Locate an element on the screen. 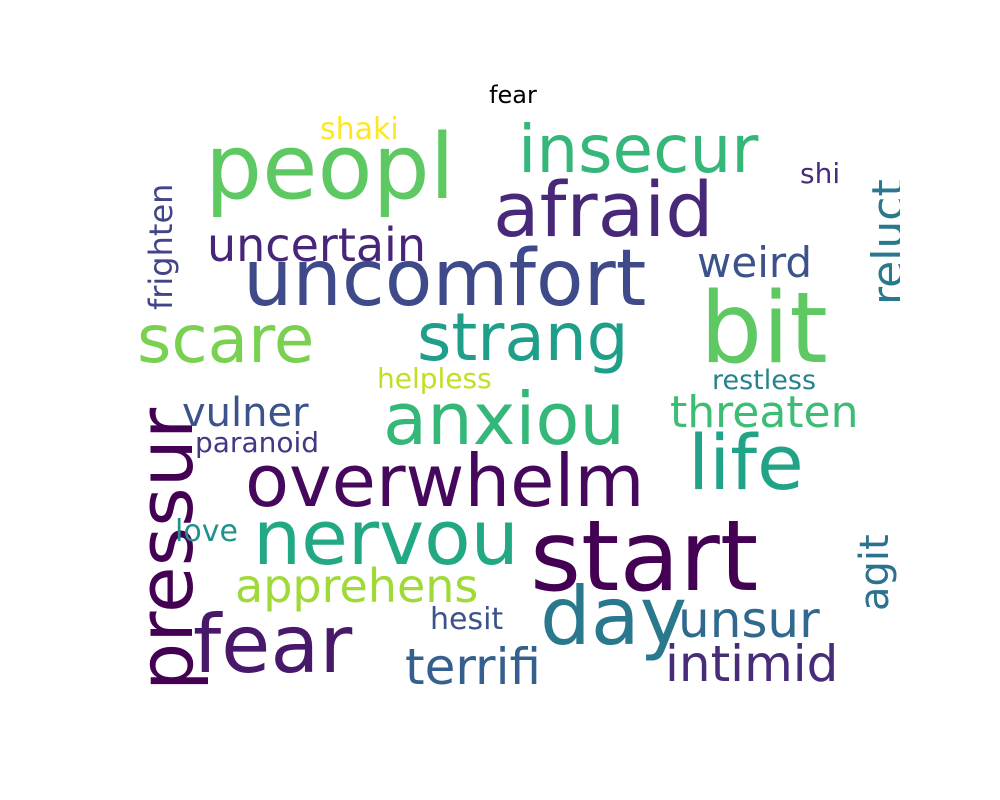  cloud-word: shaki is located at coordinates (359, 131).